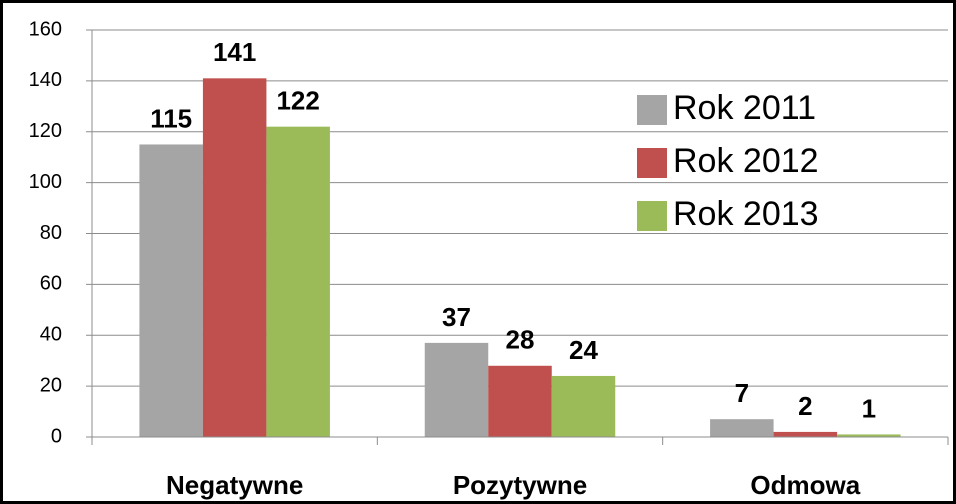 The image size is (956, 504). Describe the element at coordinates (56, 436) in the screenshot. I see `y-tick-label: 0` at that location.